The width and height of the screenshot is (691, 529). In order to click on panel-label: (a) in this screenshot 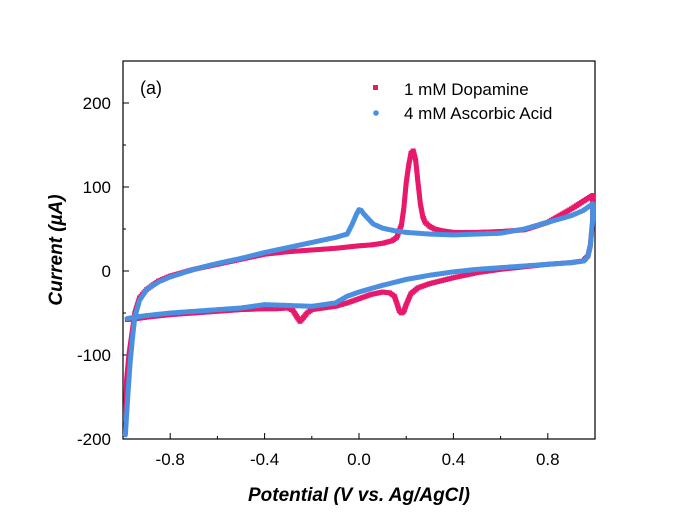, I will do `click(151, 88)`.